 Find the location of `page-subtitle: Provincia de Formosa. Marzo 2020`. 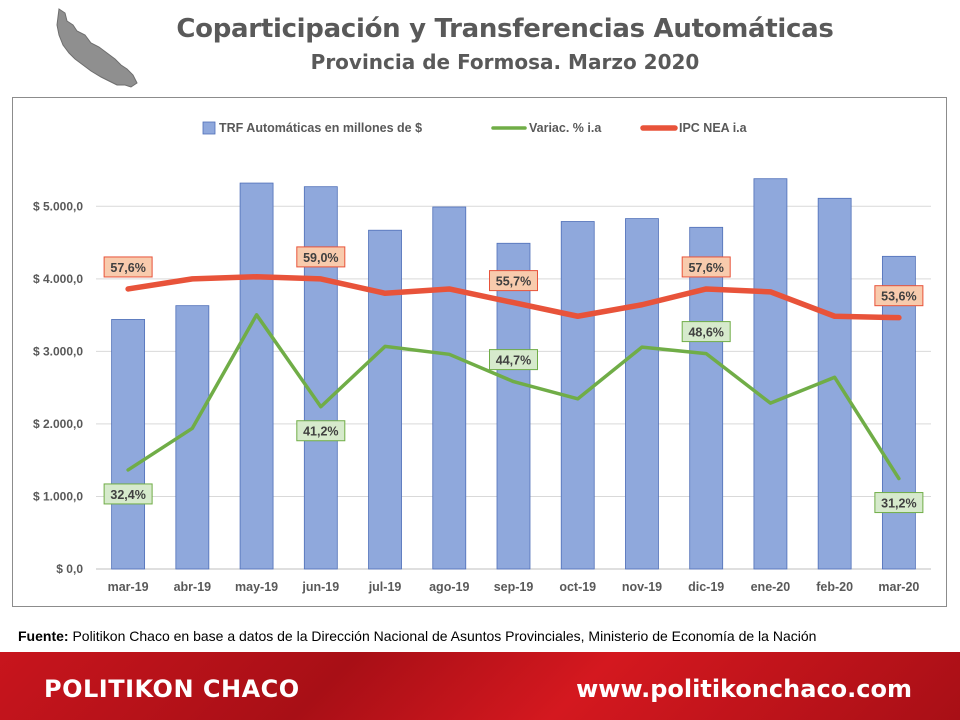

page-subtitle: Provincia de Formosa. Marzo 2020 is located at coordinates (505, 62).